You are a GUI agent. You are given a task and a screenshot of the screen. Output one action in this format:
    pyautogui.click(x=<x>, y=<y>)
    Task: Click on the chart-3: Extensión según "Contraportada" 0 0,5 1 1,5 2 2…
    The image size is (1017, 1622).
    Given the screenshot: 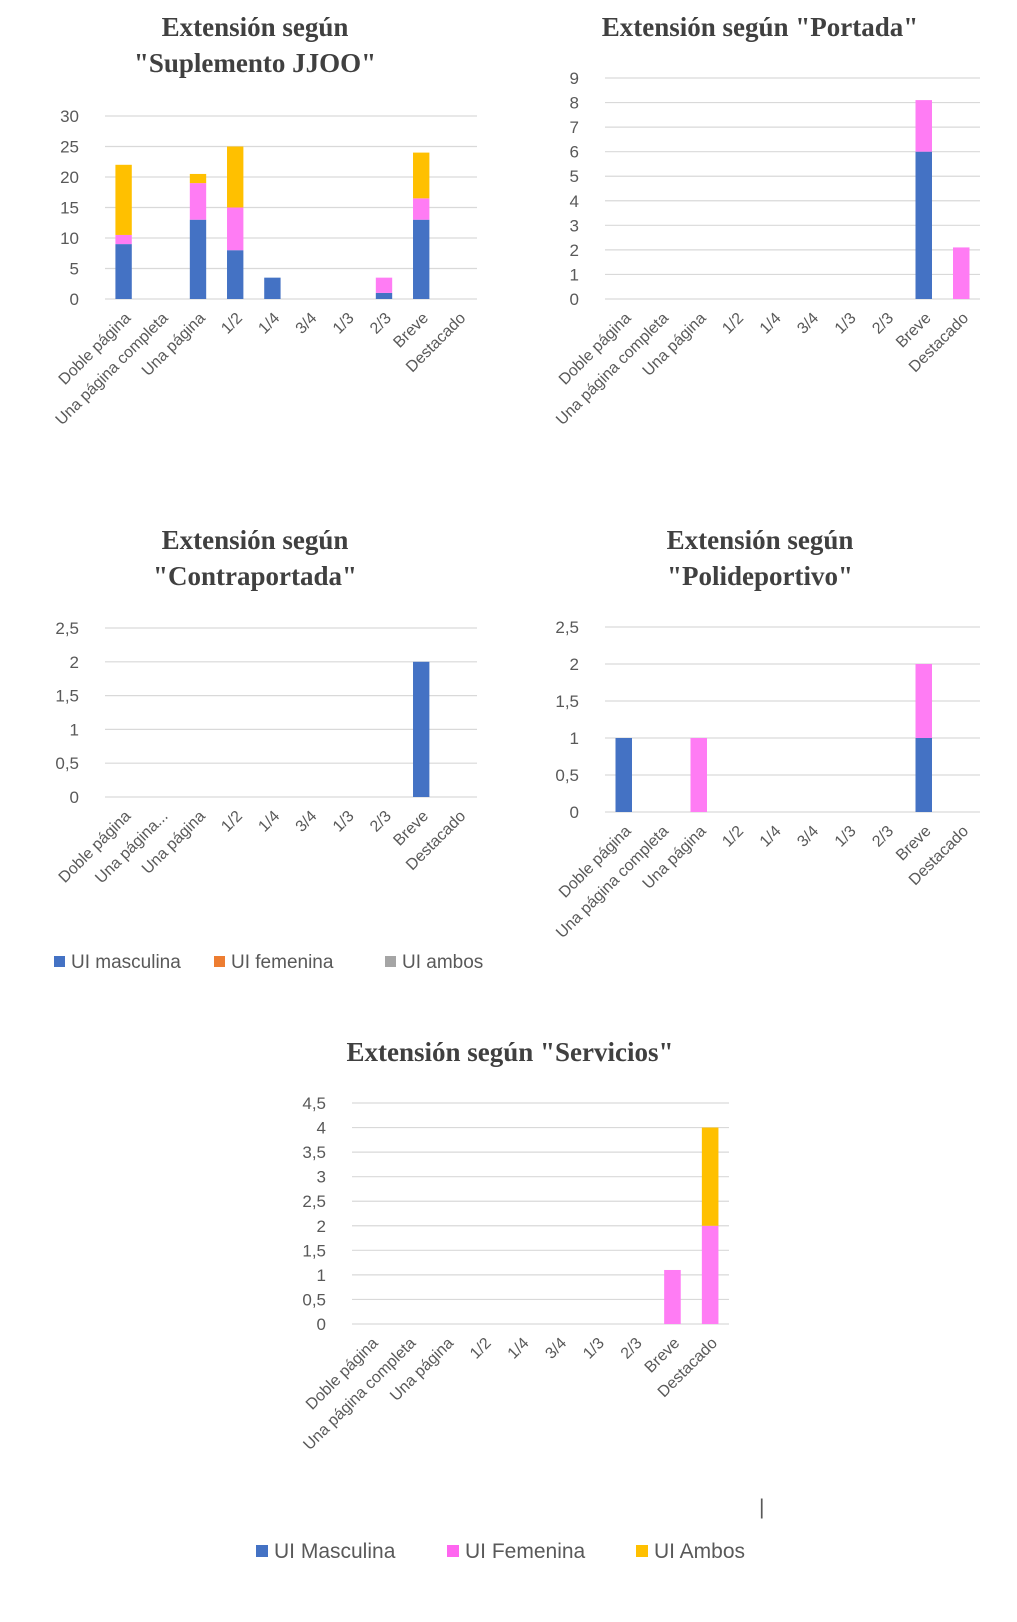 What is the action you would take?
    pyautogui.click(x=266, y=706)
    